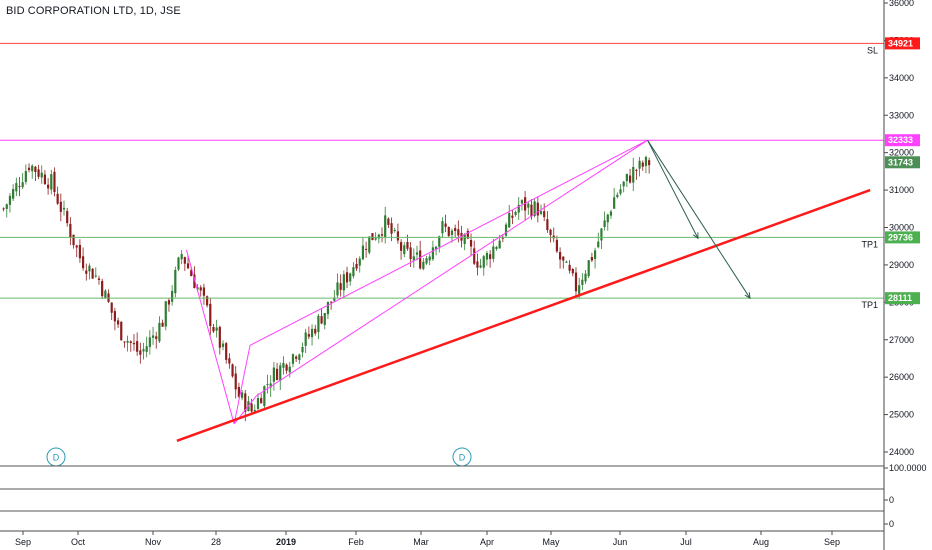 This screenshot has width=932, height=550. Describe the element at coordinates (872, 50) in the screenshot. I see `level-line-label: SL` at that location.